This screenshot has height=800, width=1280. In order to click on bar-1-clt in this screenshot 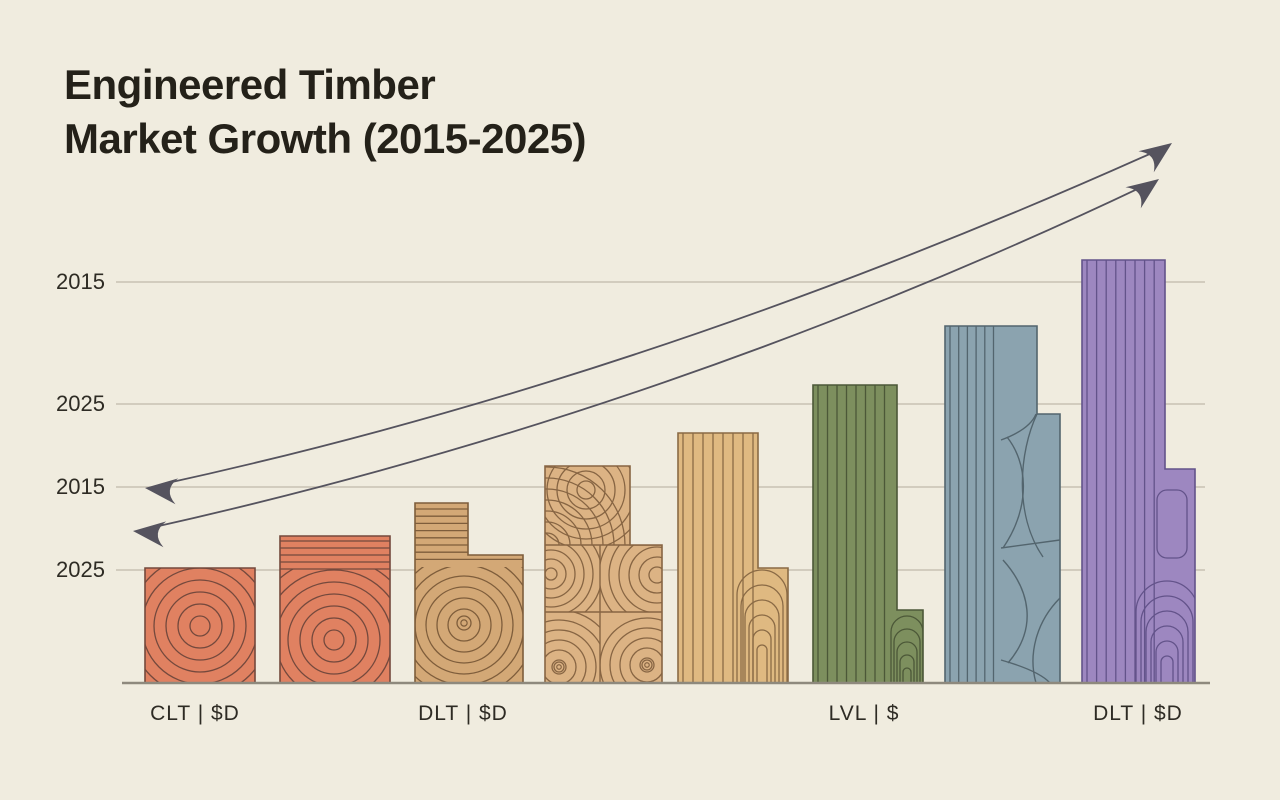, I will do `click(200, 625)`.